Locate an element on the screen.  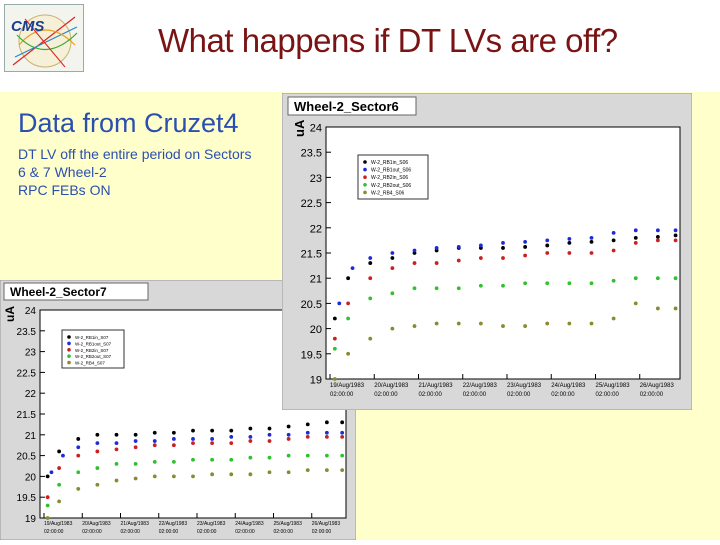
cms-logo: CMS is located at coordinates (44, 38).